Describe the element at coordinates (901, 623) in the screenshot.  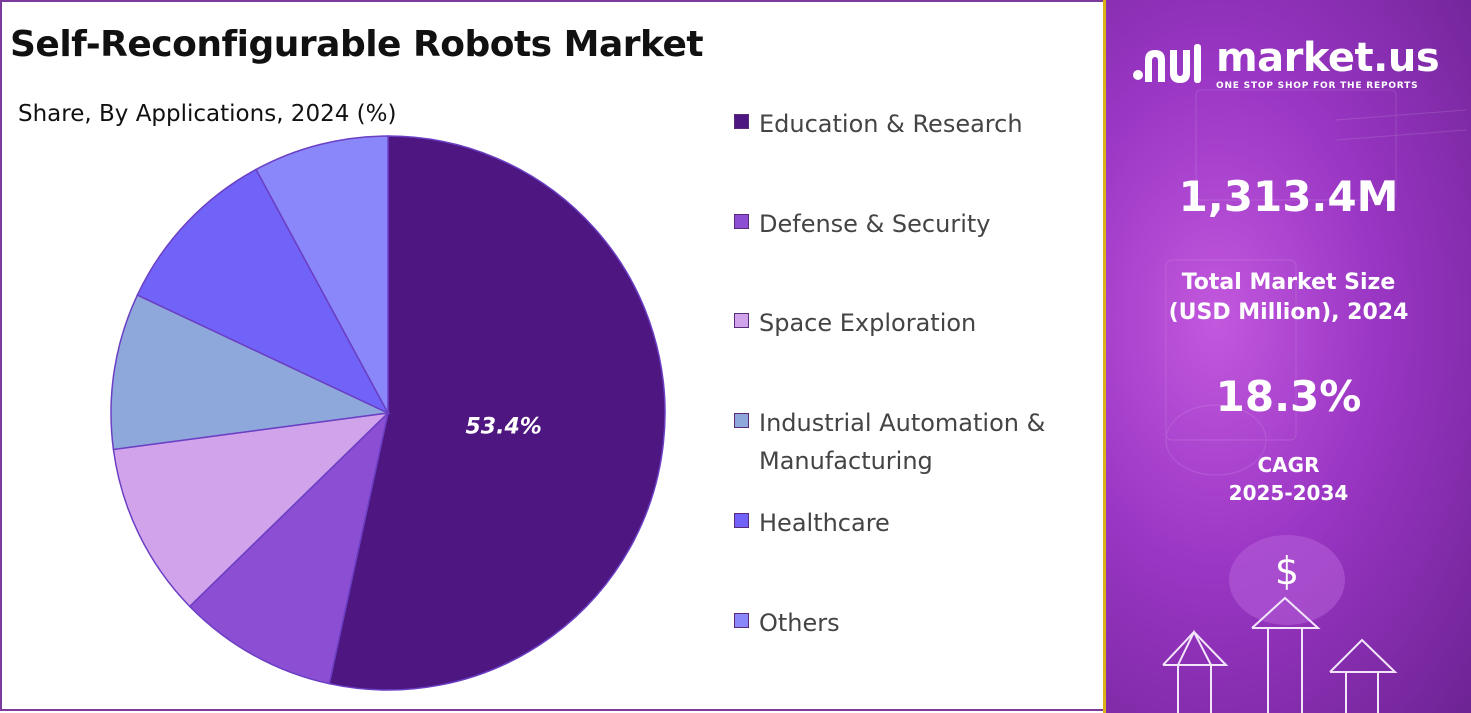
I see `legend-item: Others` at that location.